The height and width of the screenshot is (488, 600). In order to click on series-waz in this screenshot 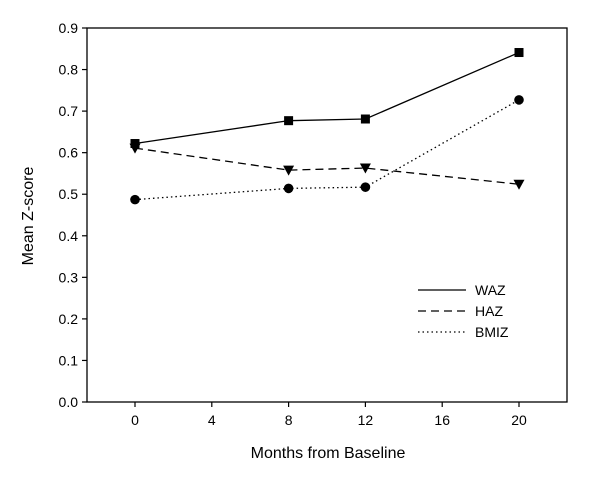, I will do `click(327, 98)`.